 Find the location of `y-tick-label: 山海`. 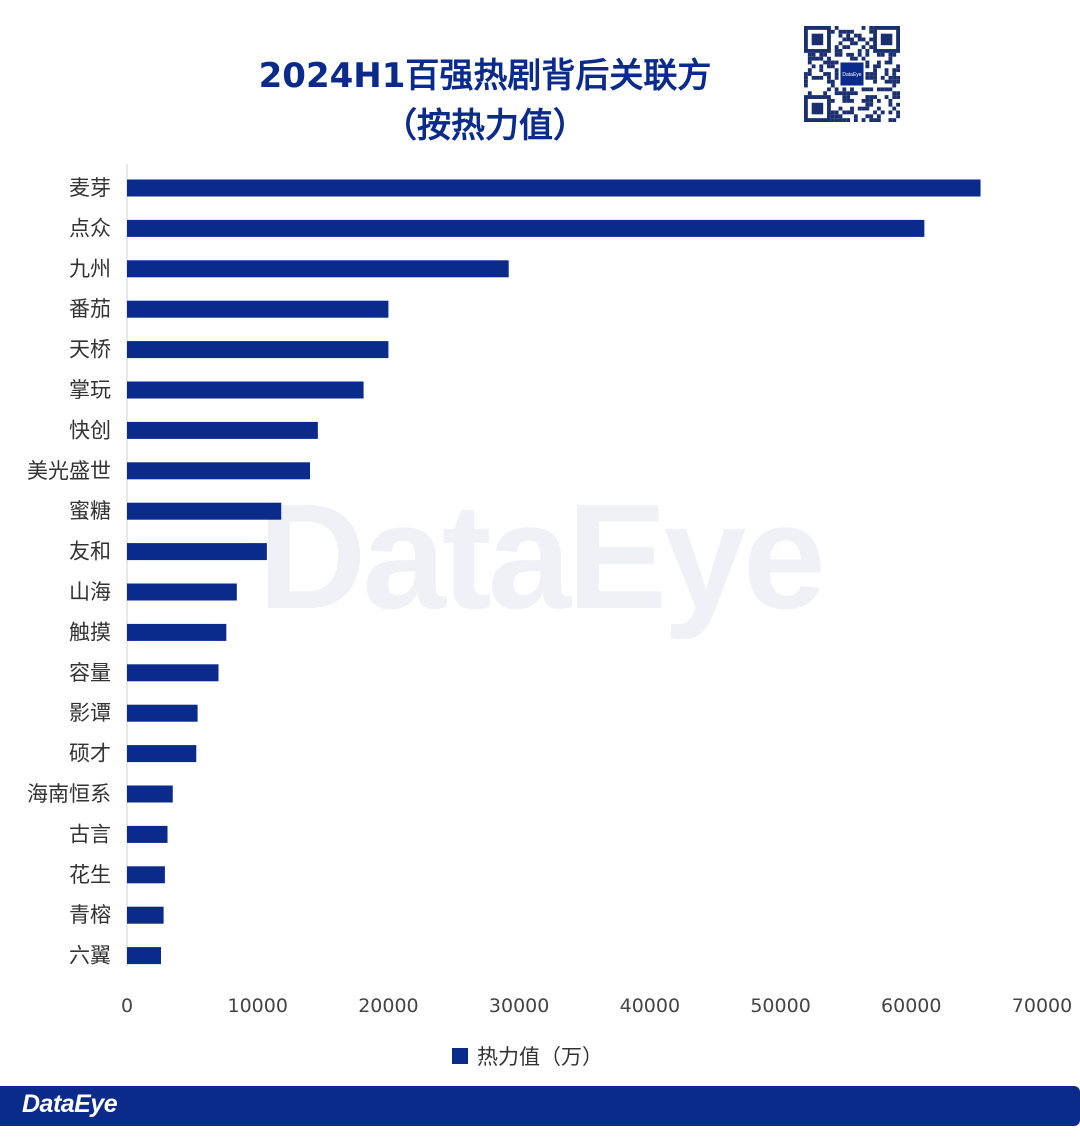

y-tick-label: 山海 is located at coordinates (90, 592).